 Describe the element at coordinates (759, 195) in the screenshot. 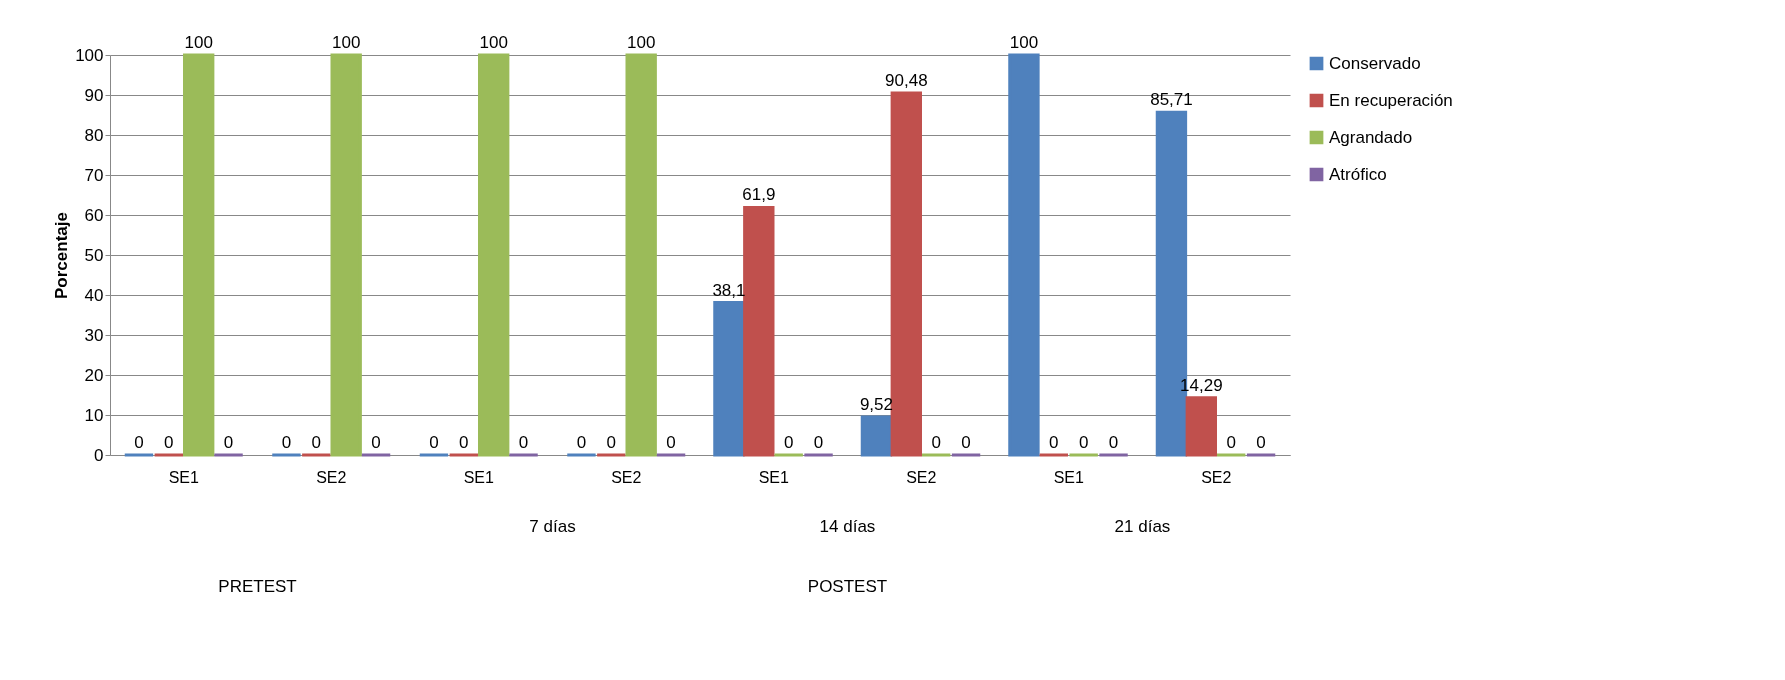

I see `data-label: 61,9` at that location.